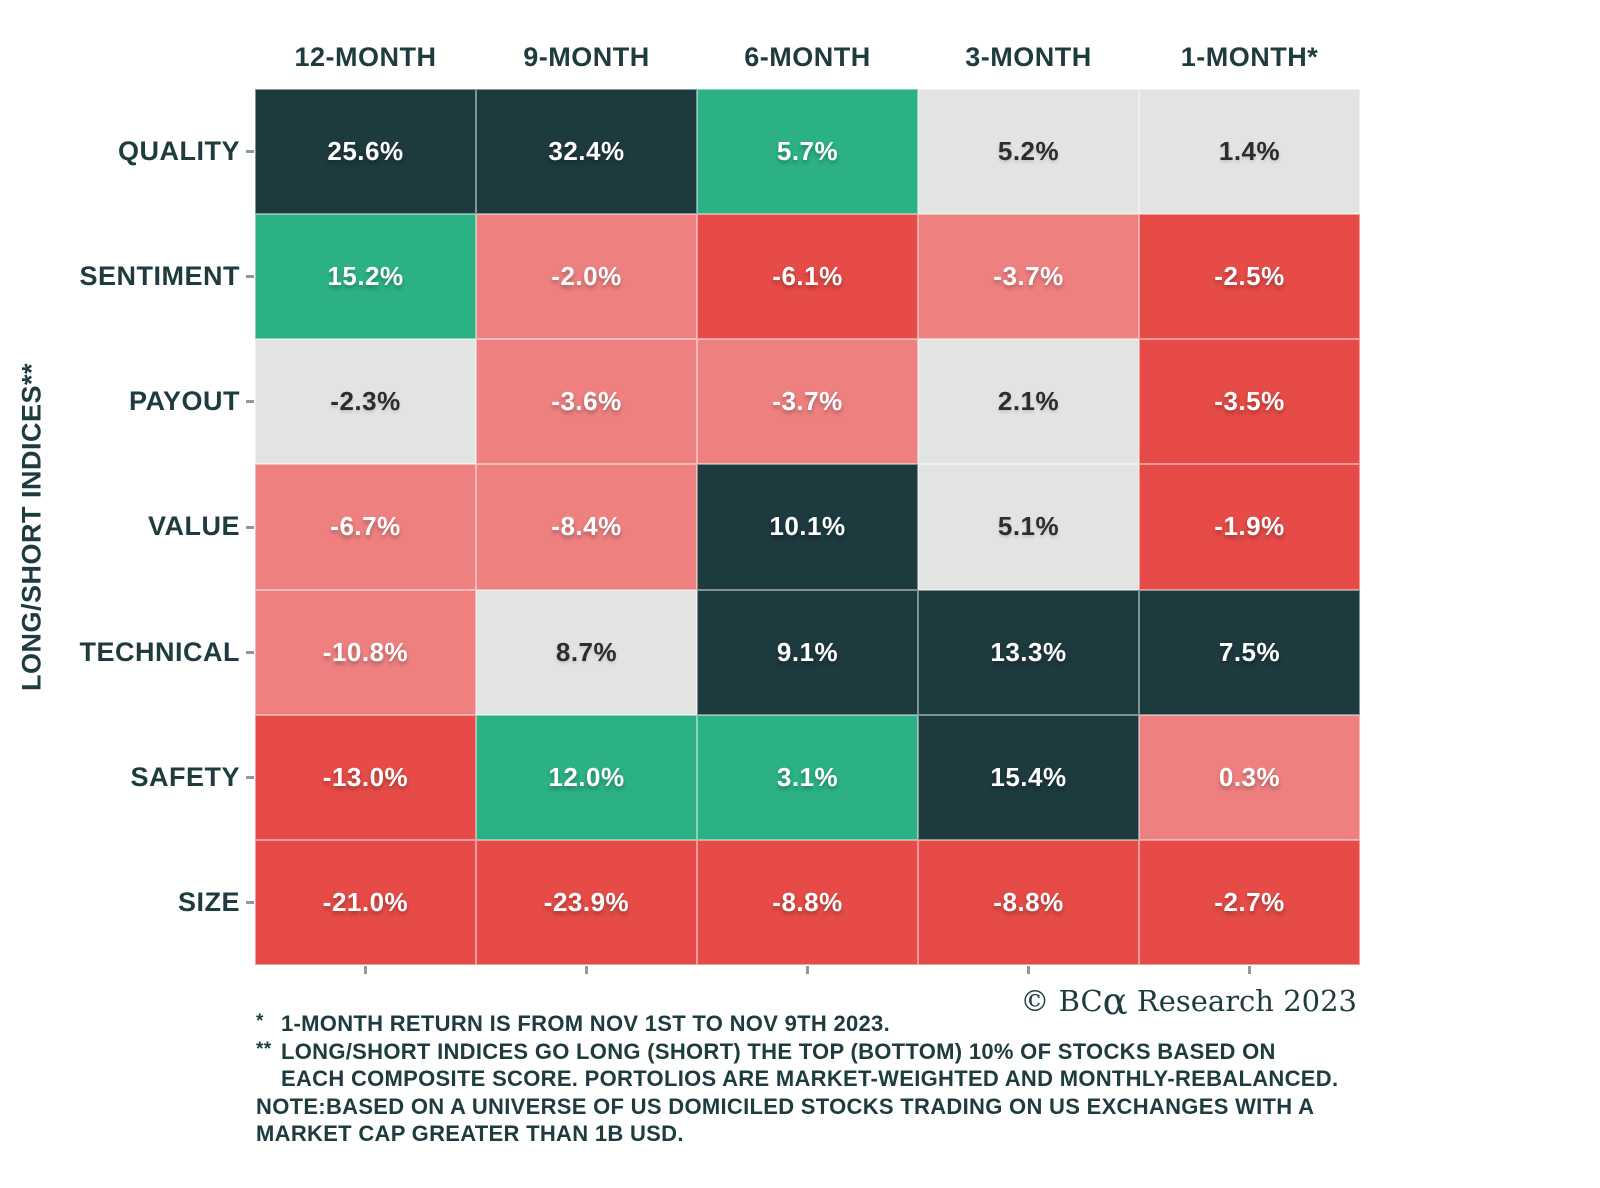 The image size is (1600, 1188). What do you see at coordinates (807, 902) in the screenshot?
I see `cell-size-6-month: -8.8%` at bounding box center [807, 902].